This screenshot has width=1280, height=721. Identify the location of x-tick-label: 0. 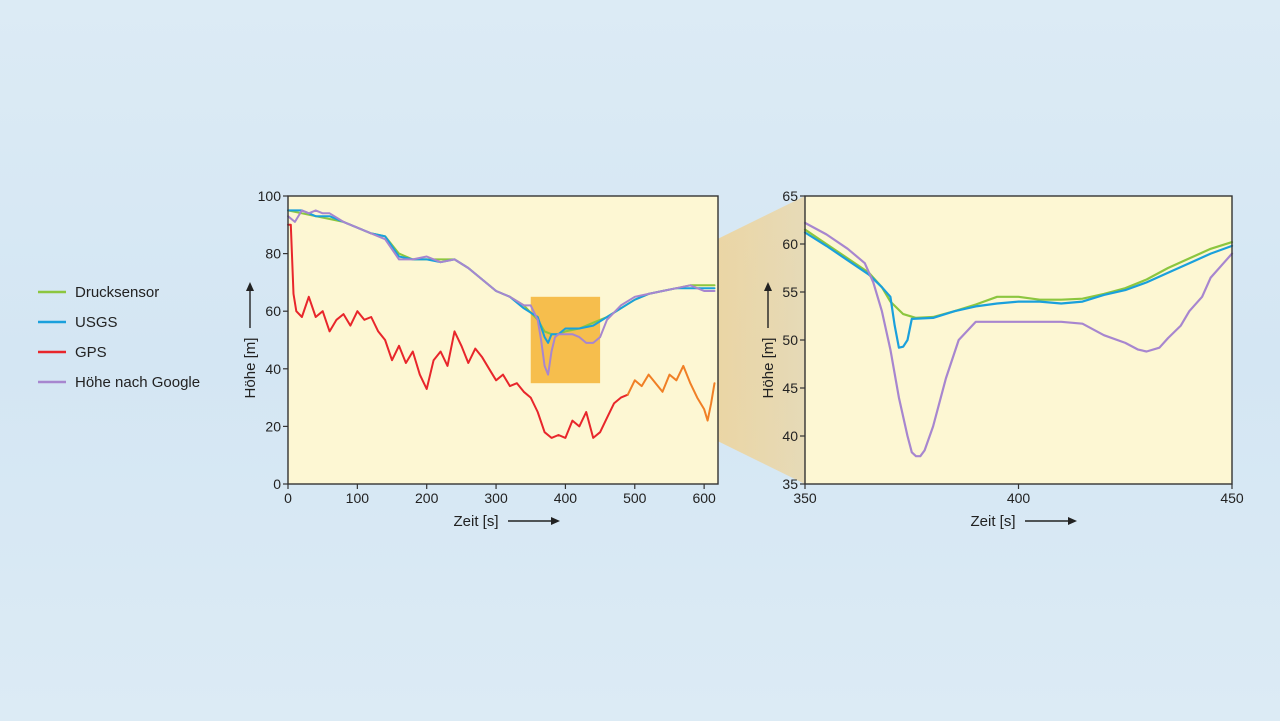
(288, 498).